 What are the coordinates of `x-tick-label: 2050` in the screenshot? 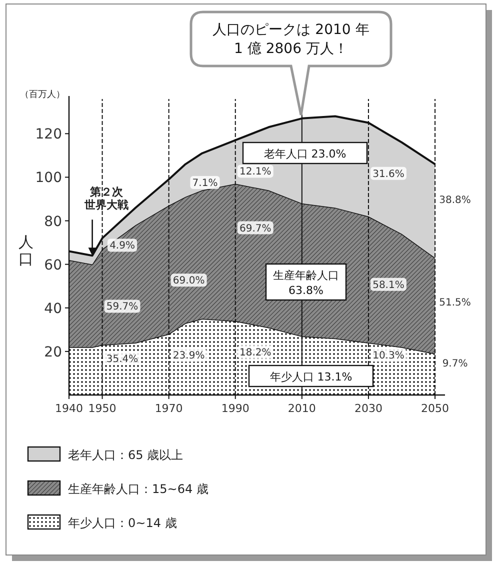 It's located at (435, 408).